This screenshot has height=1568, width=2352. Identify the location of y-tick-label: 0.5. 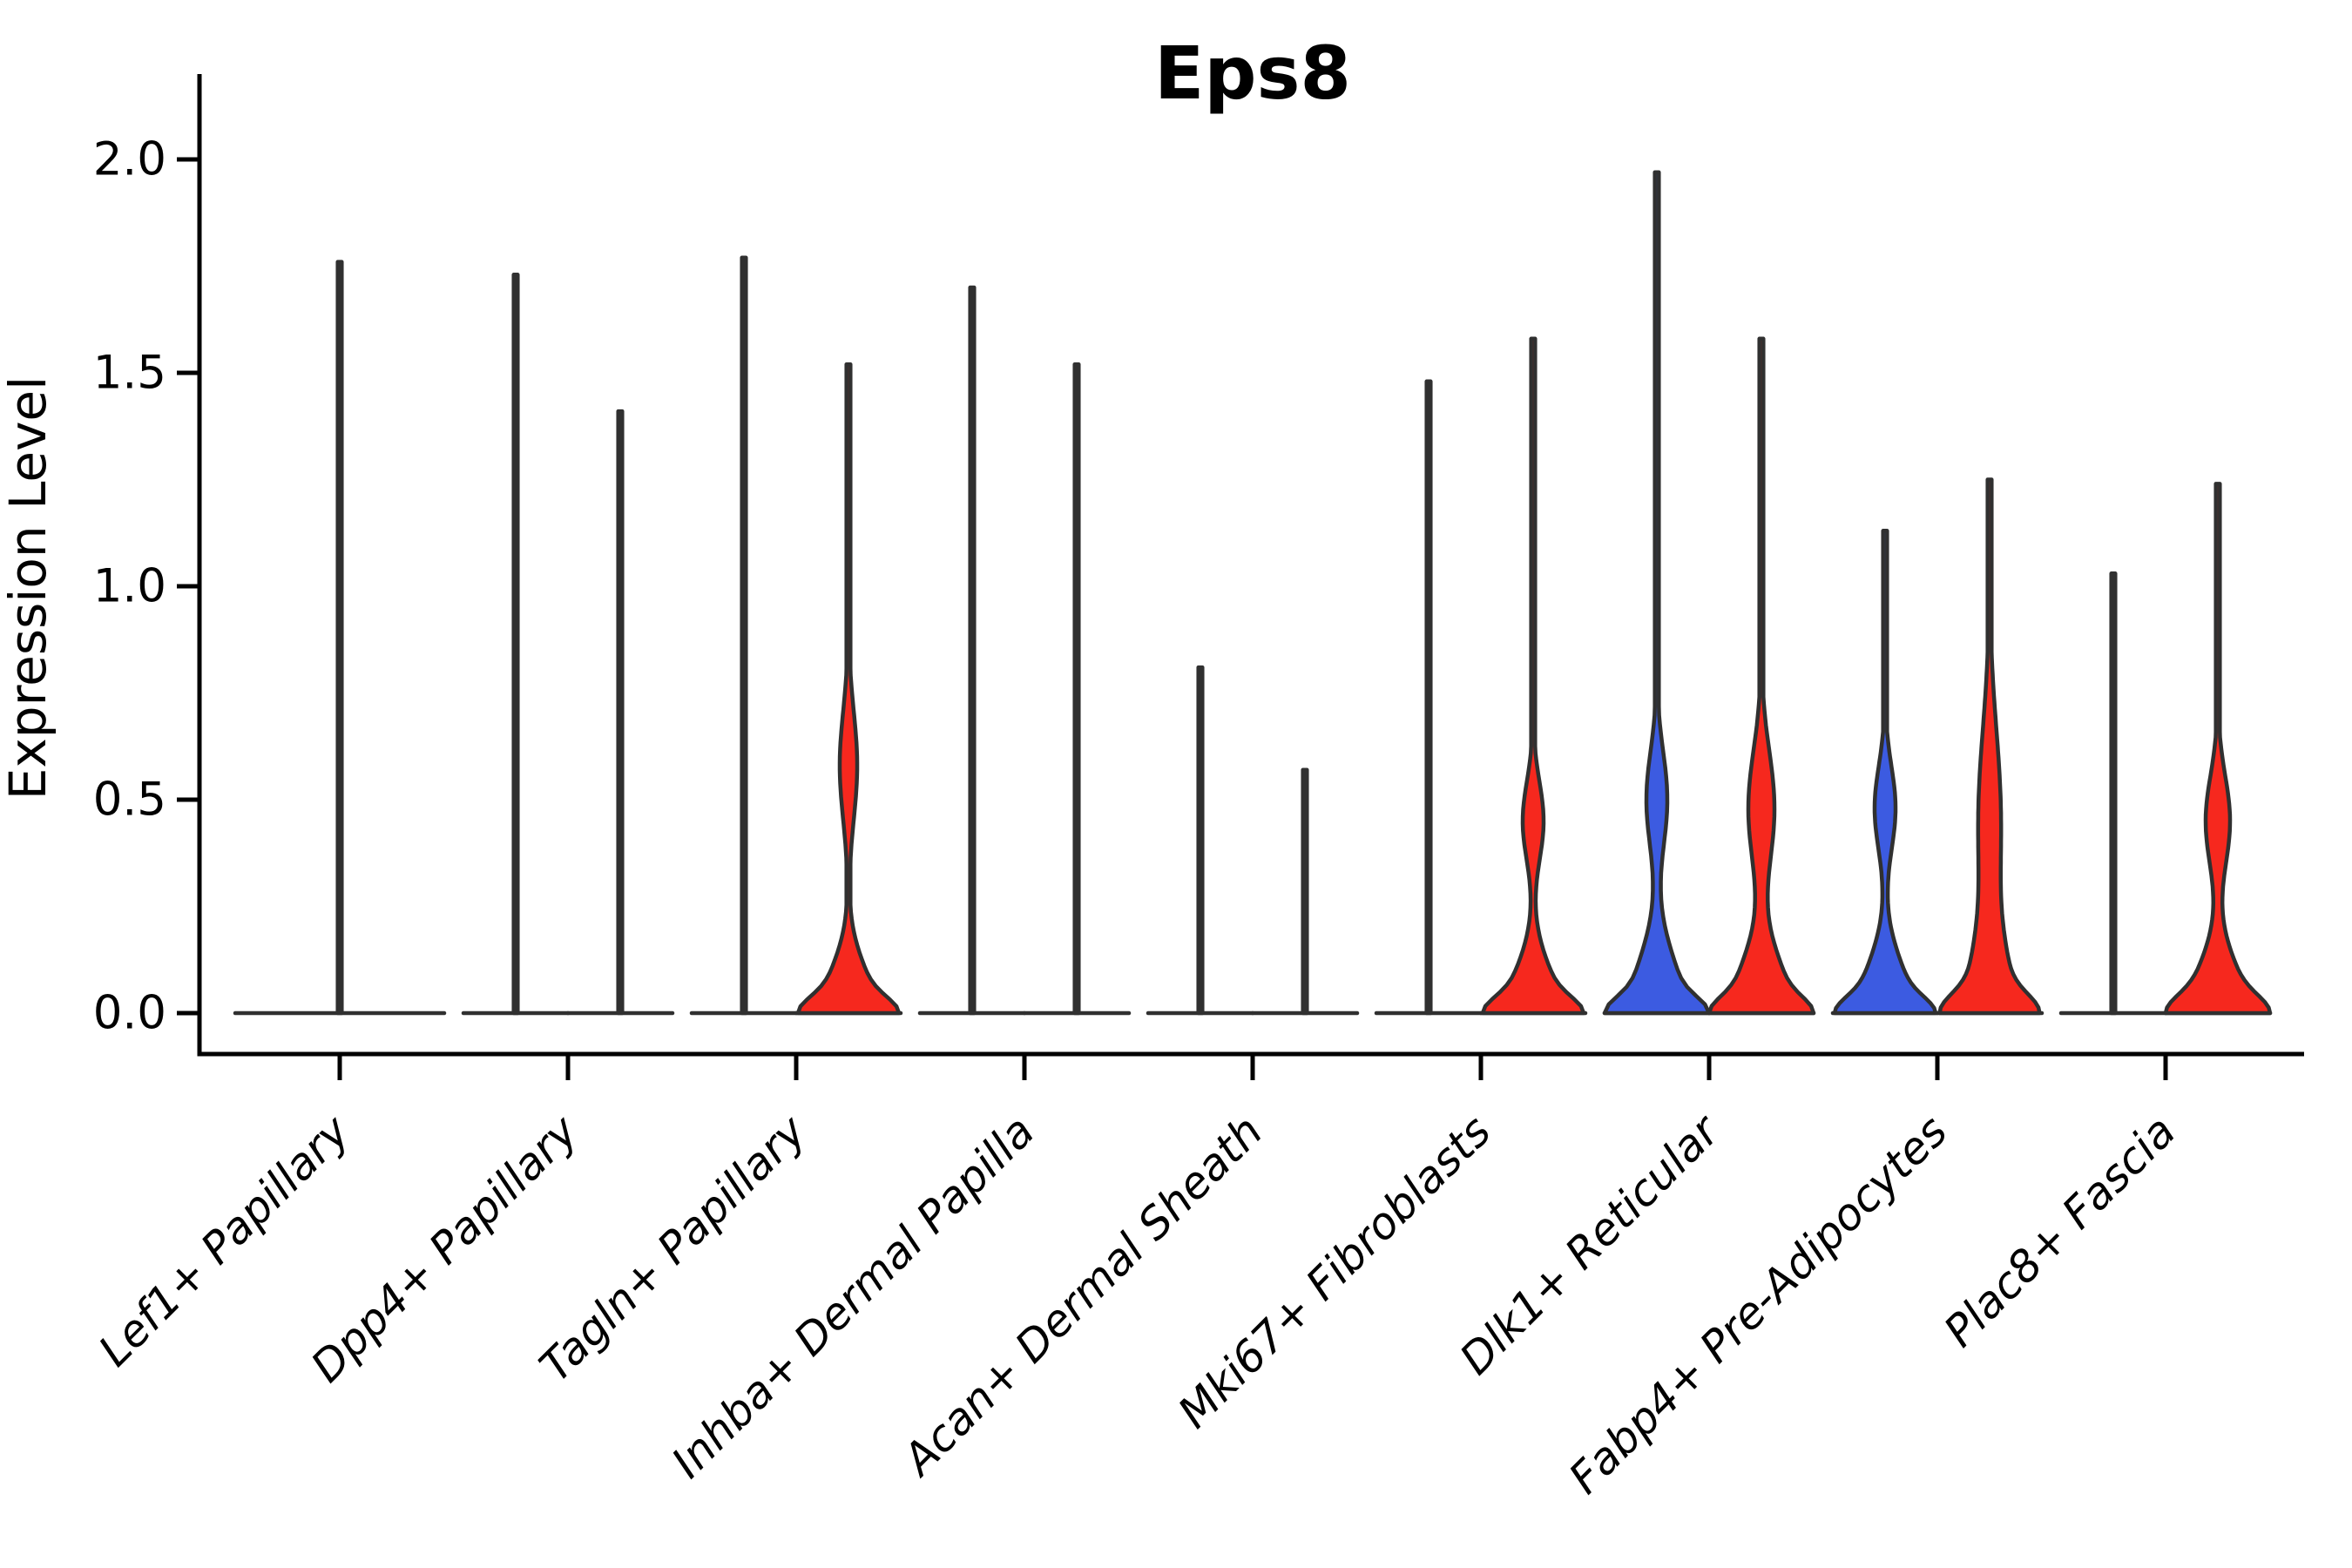
(129, 800).